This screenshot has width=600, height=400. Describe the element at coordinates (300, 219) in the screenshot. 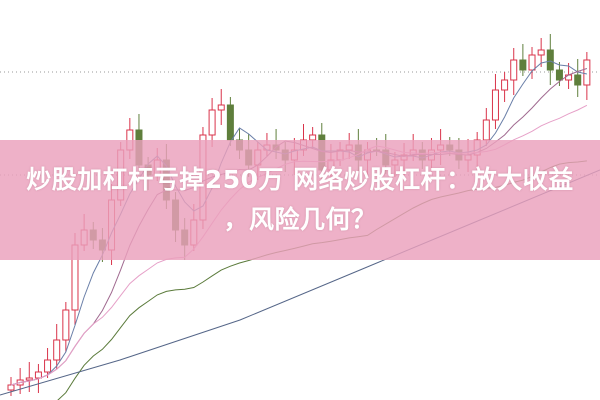

I see `headline-line-2: ，风险几何？` at that location.